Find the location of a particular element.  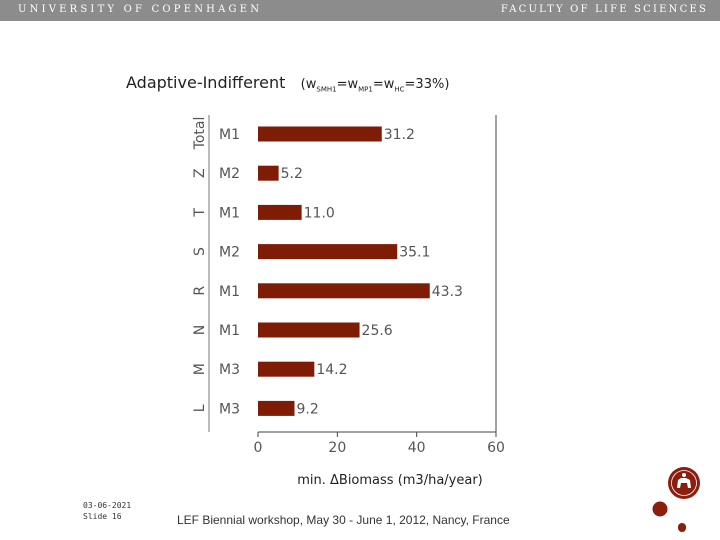

bar-value-label: 25.6 is located at coordinates (377, 331).